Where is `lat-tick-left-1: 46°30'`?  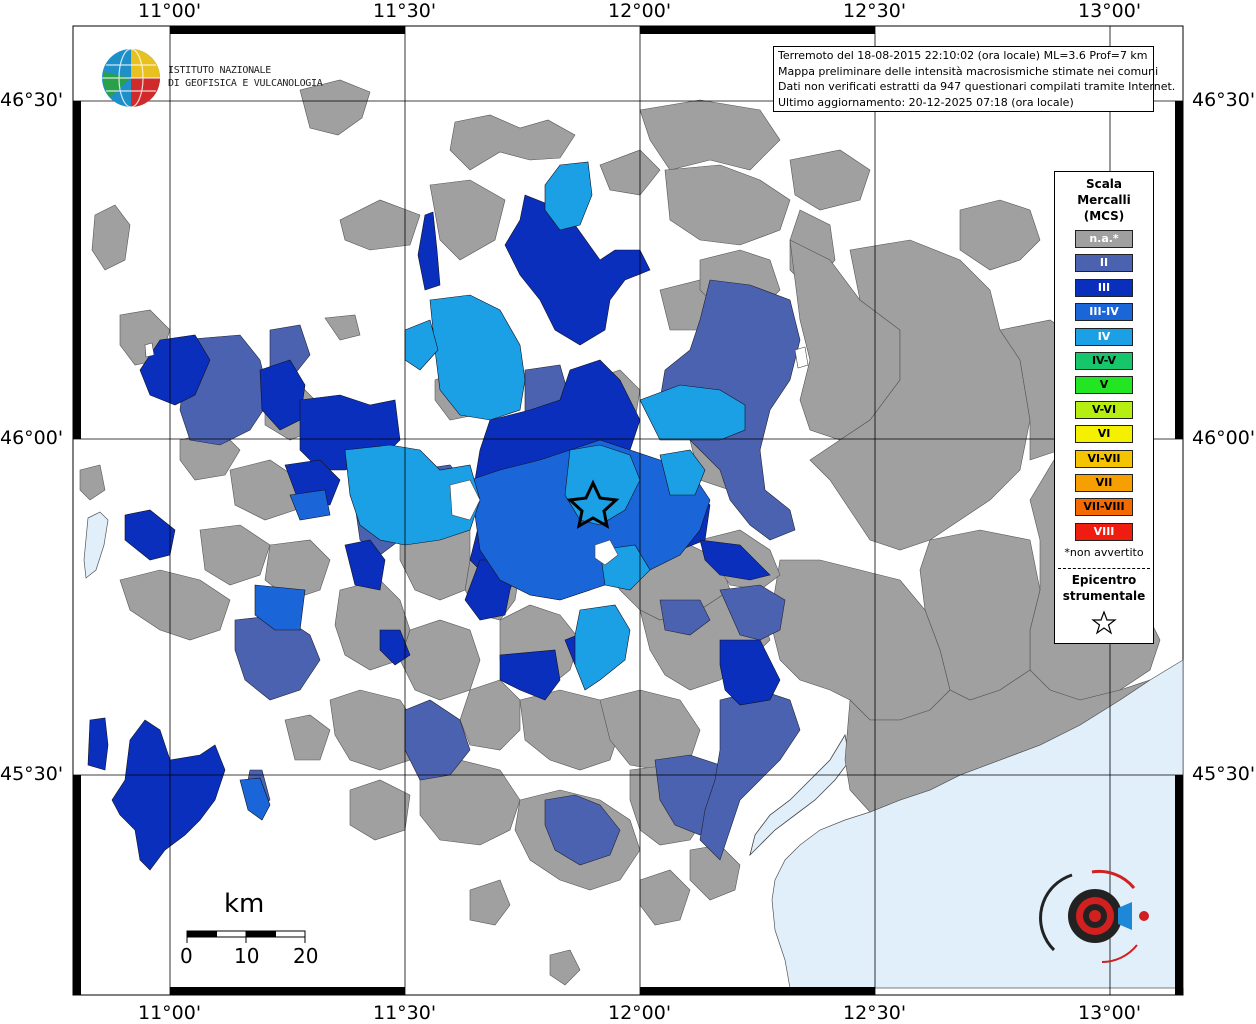
lat-tick-left-1: 46°30' is located at coordinates (32, 100).